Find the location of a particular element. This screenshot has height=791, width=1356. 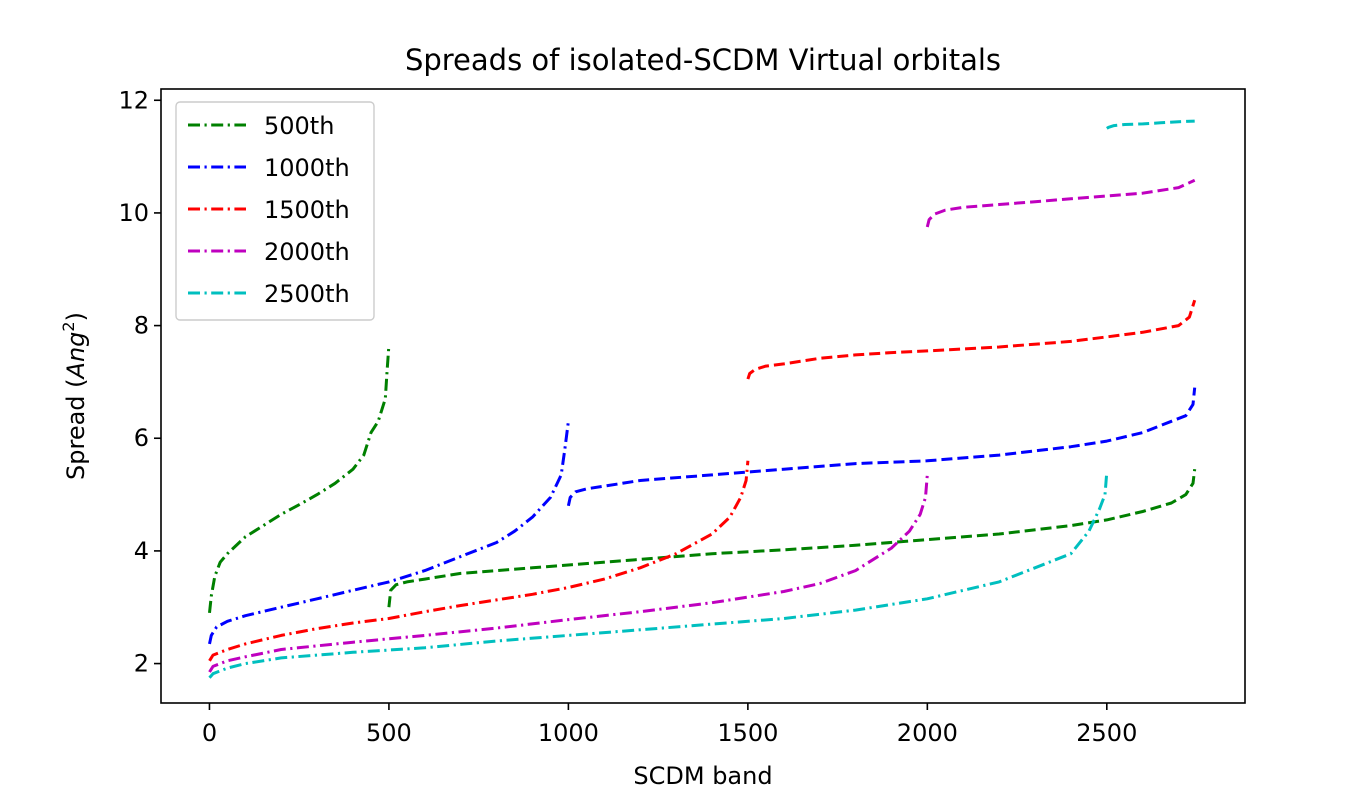

series-line-2500th-dashed is located at coordinates (1150, 124).